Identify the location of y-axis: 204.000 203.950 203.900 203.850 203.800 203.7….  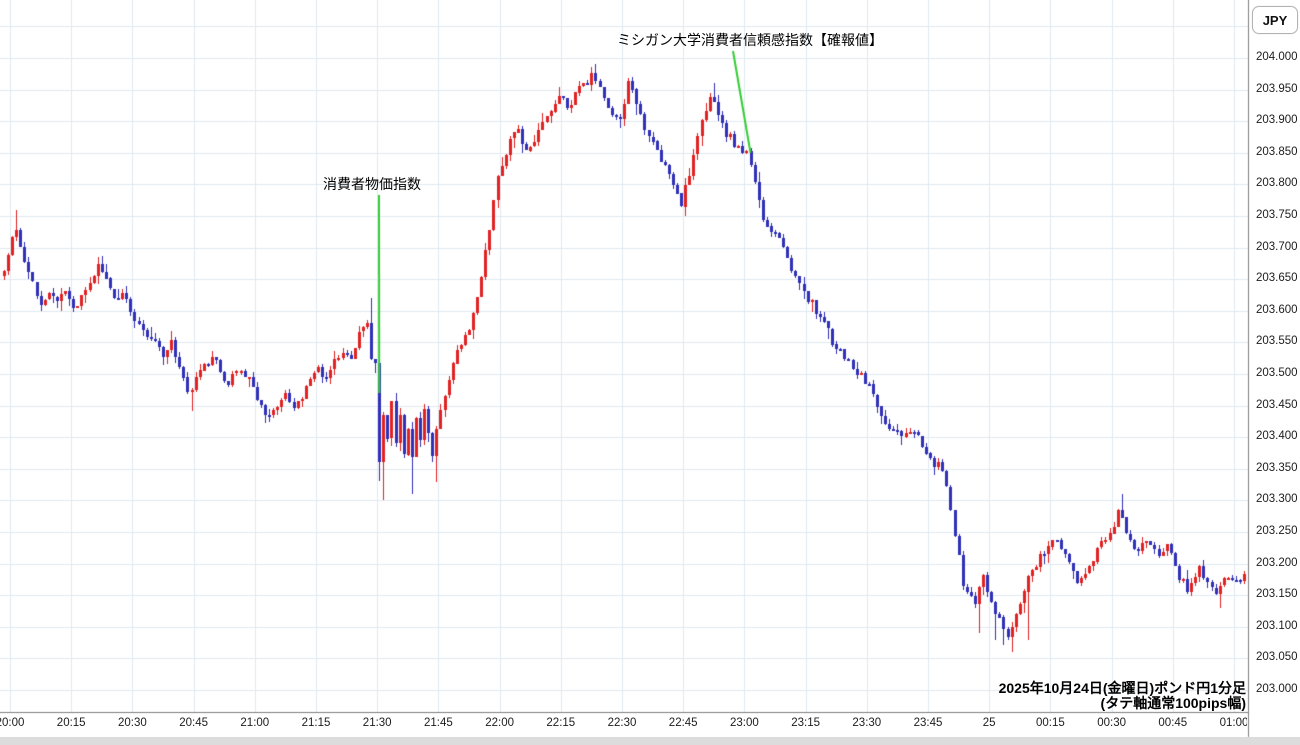
(1274, 356).